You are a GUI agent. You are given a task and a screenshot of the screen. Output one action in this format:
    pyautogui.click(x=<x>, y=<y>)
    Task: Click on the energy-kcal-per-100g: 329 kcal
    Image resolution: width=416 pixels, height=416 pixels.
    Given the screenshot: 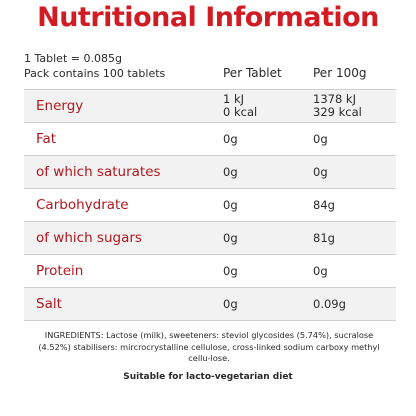 What is the action you would take?
    pyautogui.click(x=337, y=112)
    